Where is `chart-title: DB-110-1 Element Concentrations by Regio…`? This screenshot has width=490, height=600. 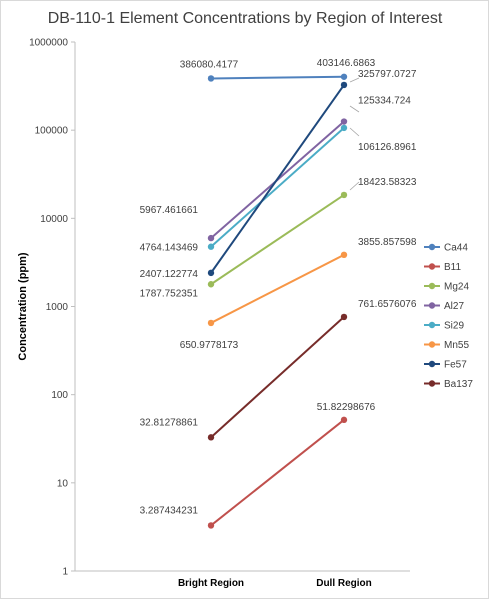 chart-title: DB-110-1 Element Concentrations by Regio… is located at coordinates (245, 18).